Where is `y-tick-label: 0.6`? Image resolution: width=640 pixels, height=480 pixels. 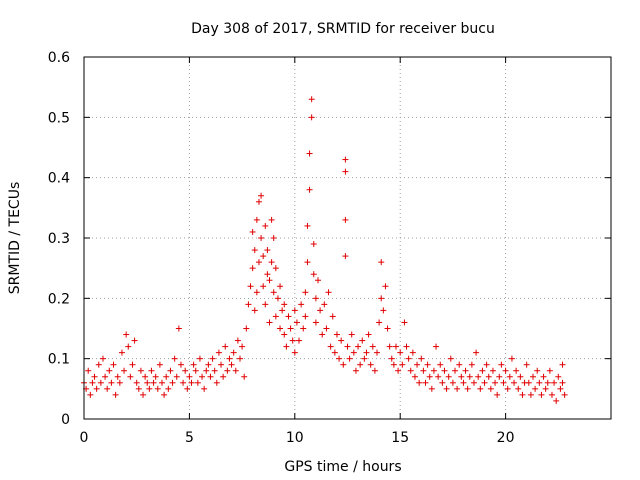 y-tick-label: 0.6 is located at coordinates (59, 58).